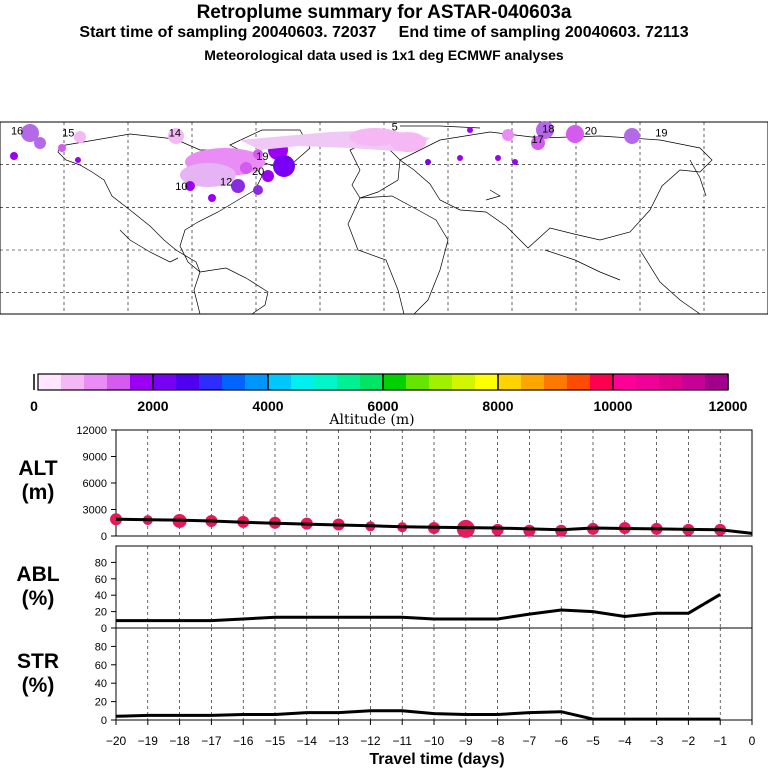  I want to click on x-tick-label: −8, so click(498, 741).